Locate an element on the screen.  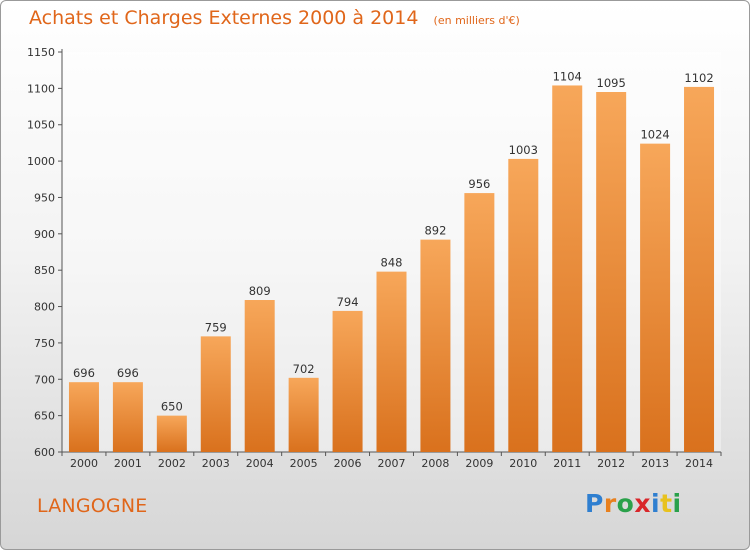
y-tick-label: 850 is located at coordinates (44, 270).